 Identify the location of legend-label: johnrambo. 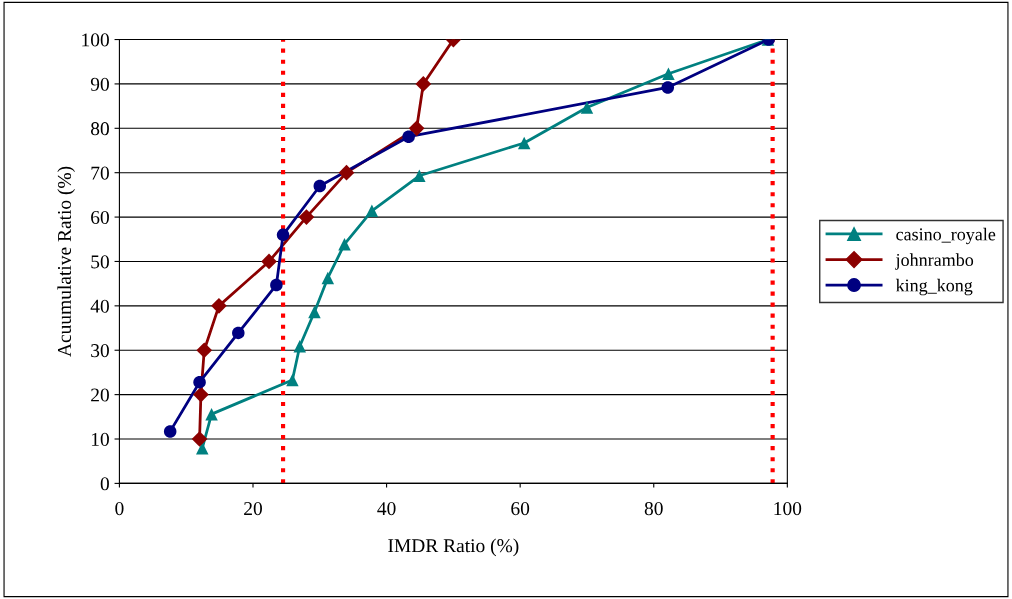
(934, 261).